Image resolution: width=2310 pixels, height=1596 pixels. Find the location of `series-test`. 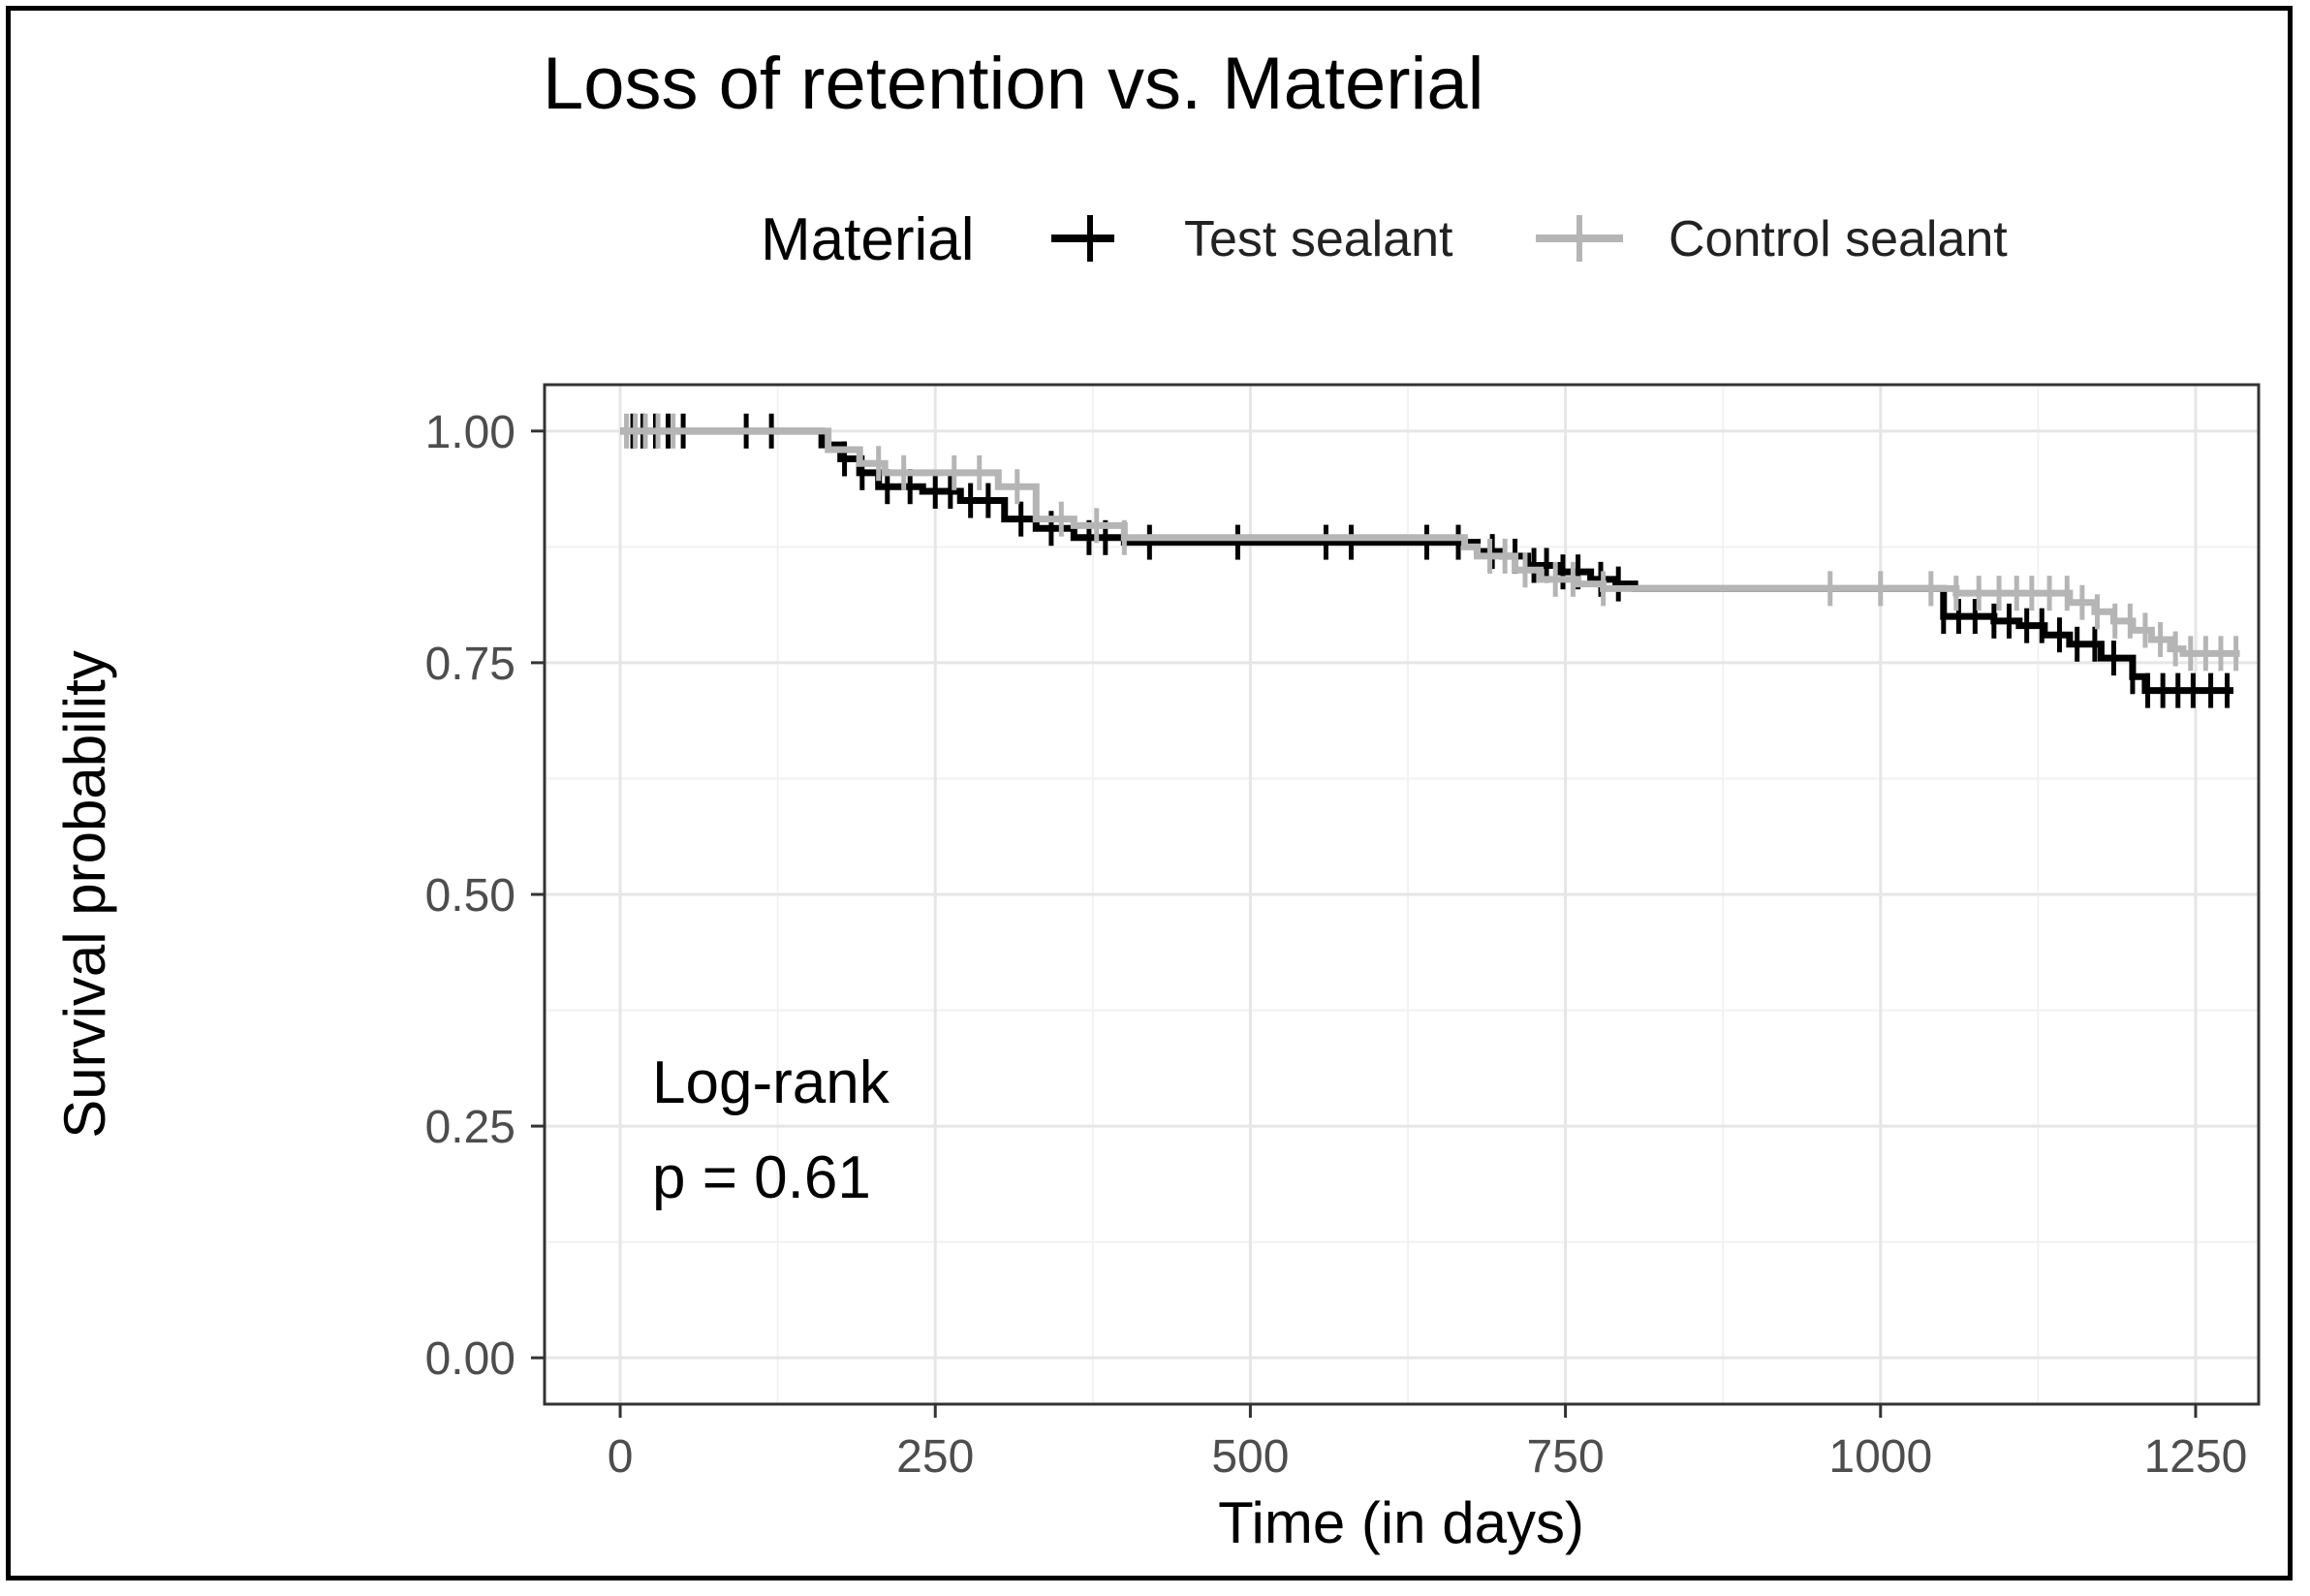

series-test is located at coordinates (1426, 560).